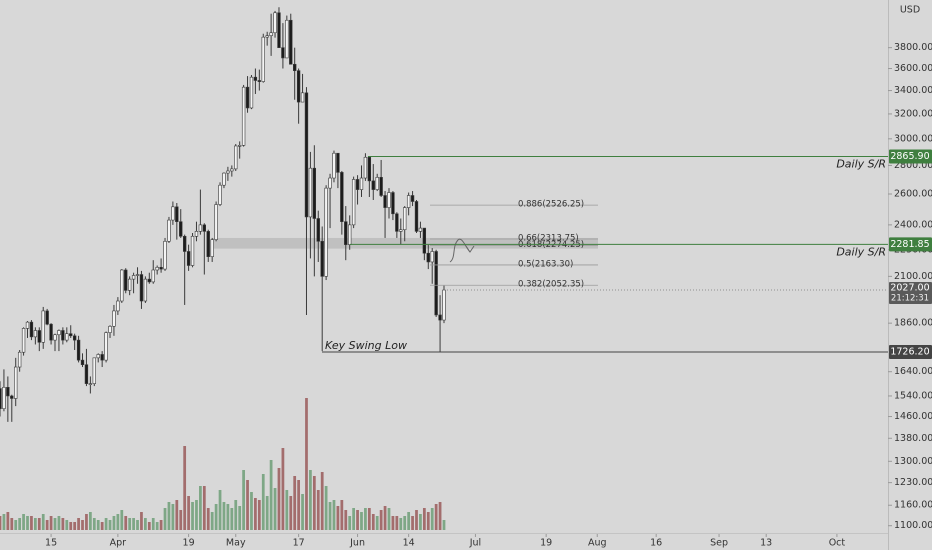 This screenshot has height=550, width=932. I want to click on y-tick-label: 2100.00, so click(913, 276).